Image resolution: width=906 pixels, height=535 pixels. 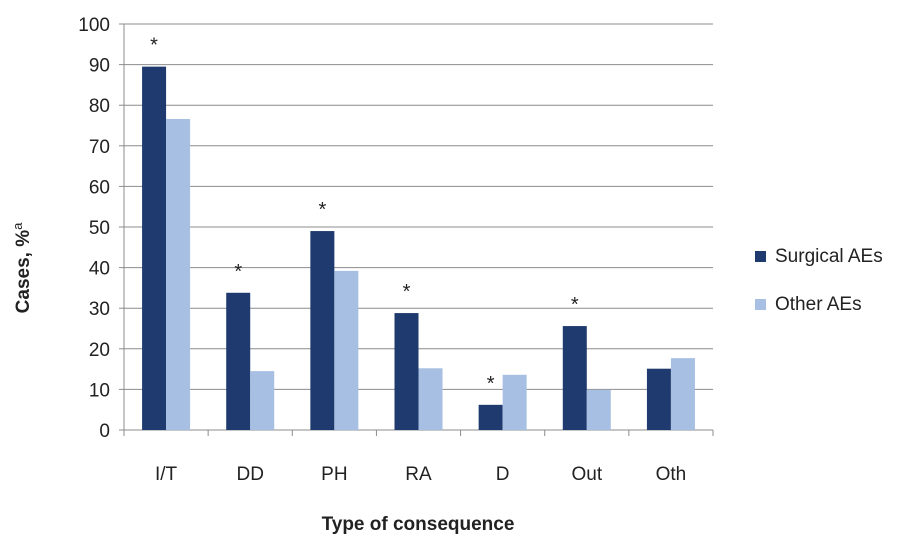 What do you see at coordinates (94, 25) in the screenshot?
I see `y-tick-label: 100` at bounding box center [94, 25].